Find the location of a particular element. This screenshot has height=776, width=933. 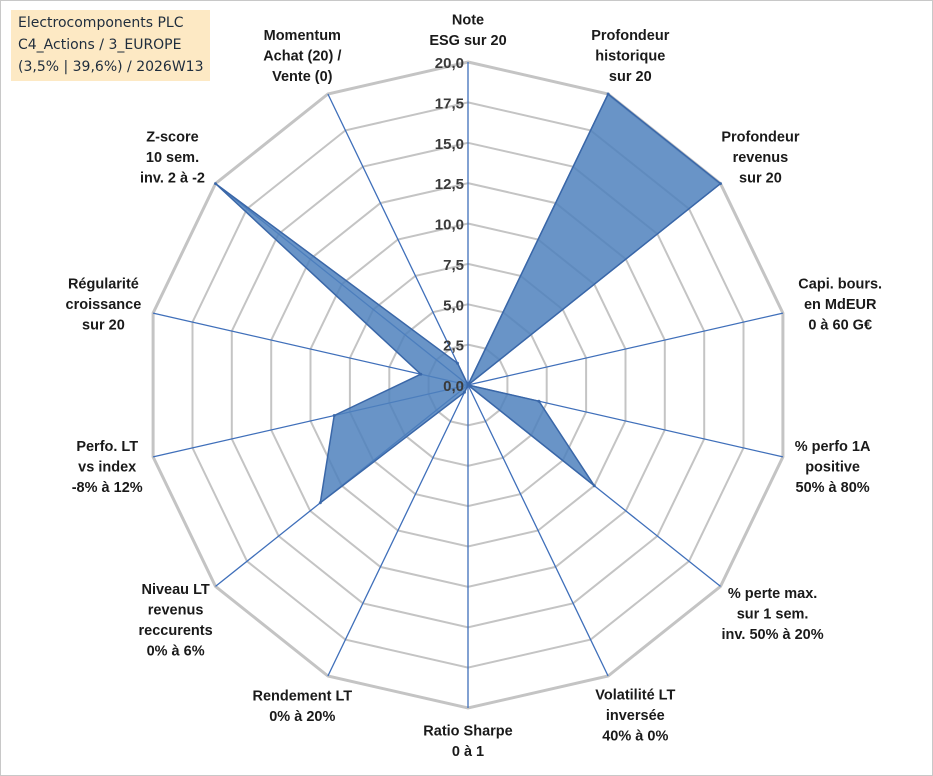

title-line-1: Electrocomponents PLC is located at coordinates (101, 23).